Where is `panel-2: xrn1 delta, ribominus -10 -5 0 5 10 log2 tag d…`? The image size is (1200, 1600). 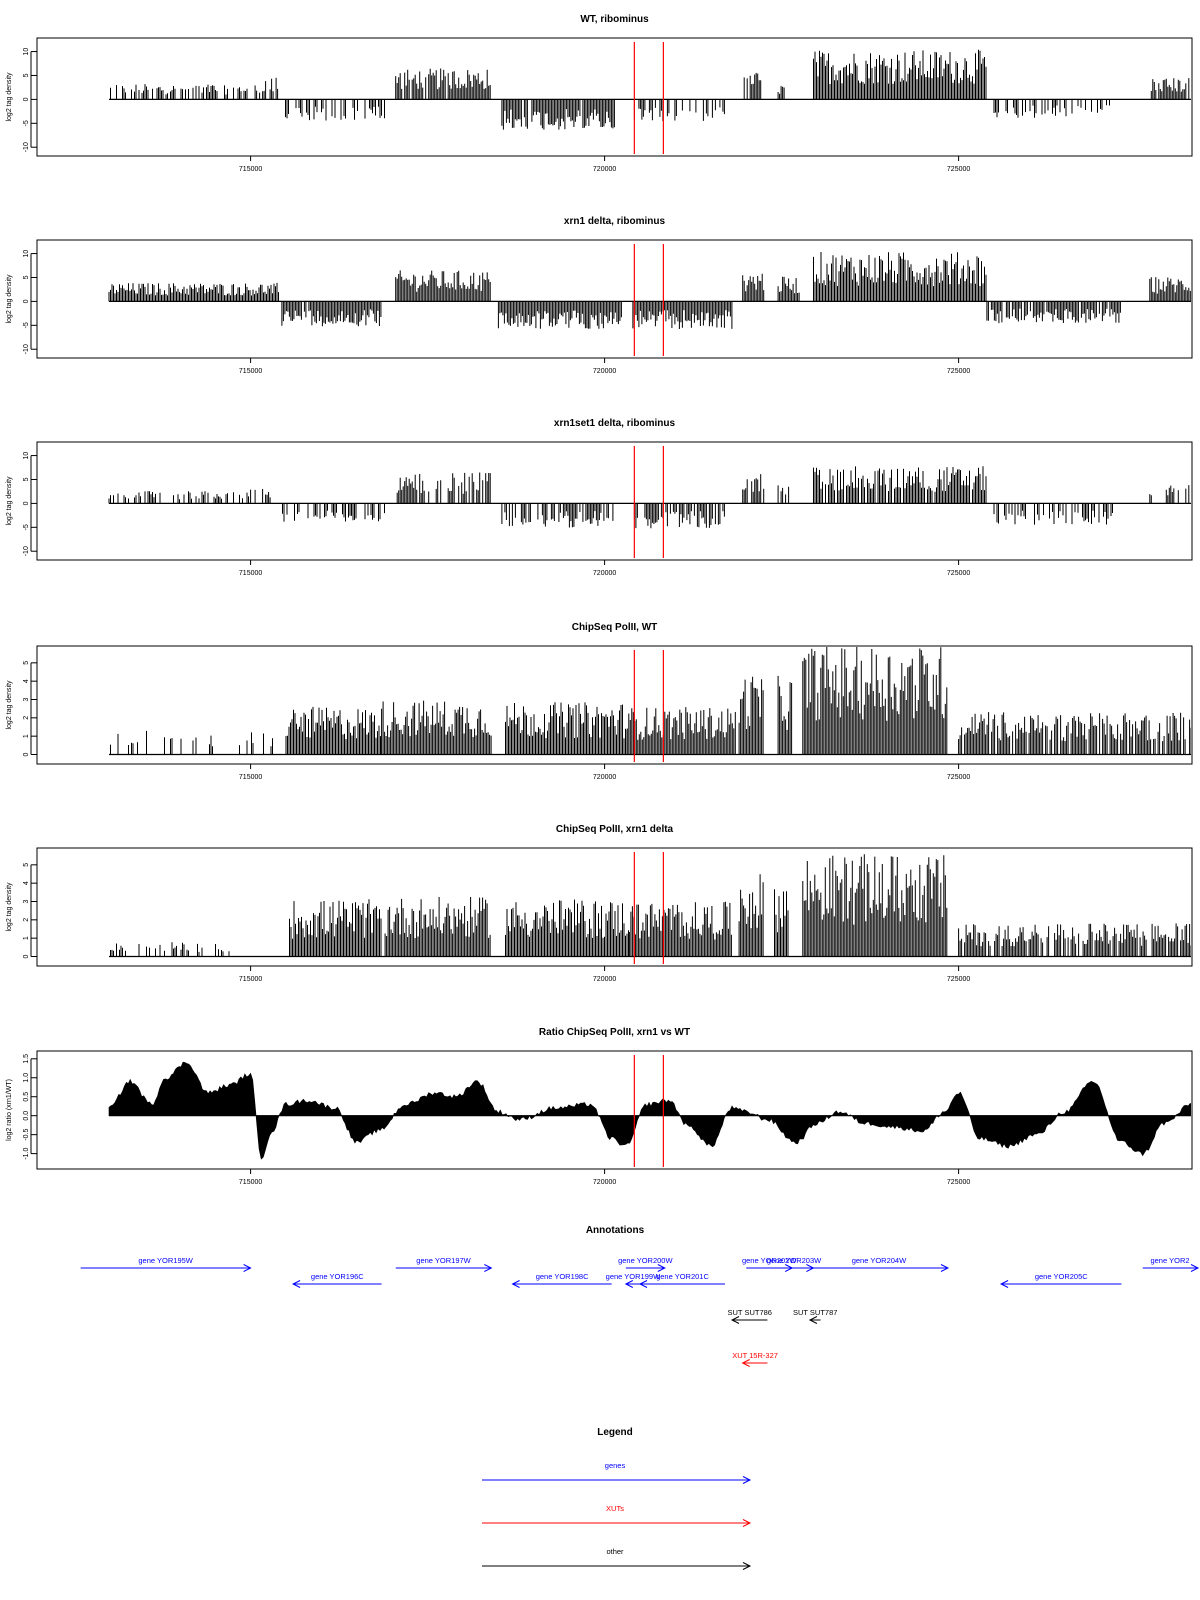 panel-2: xrn1 delta, ribominus -10 -5 0 5 10 log2 tag d… is located at coordinates (599, 295).